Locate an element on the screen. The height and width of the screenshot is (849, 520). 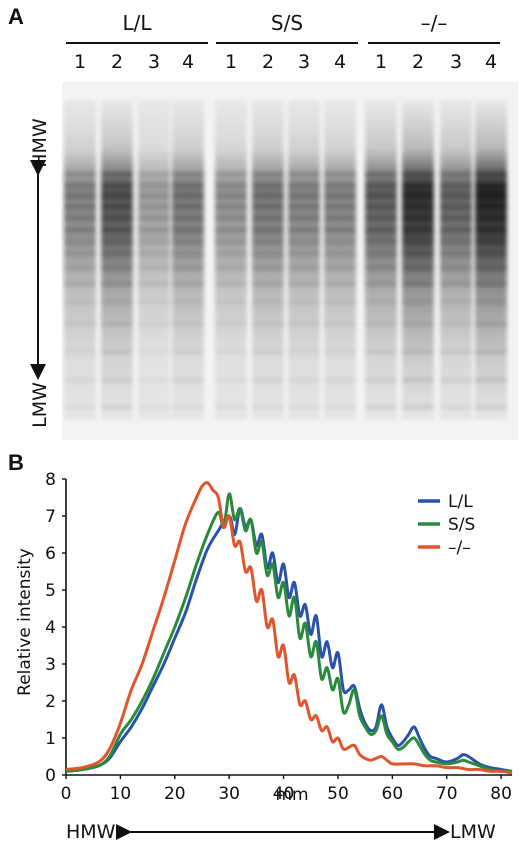
x-tick-label: 60 is located at coordinates (393, 794).